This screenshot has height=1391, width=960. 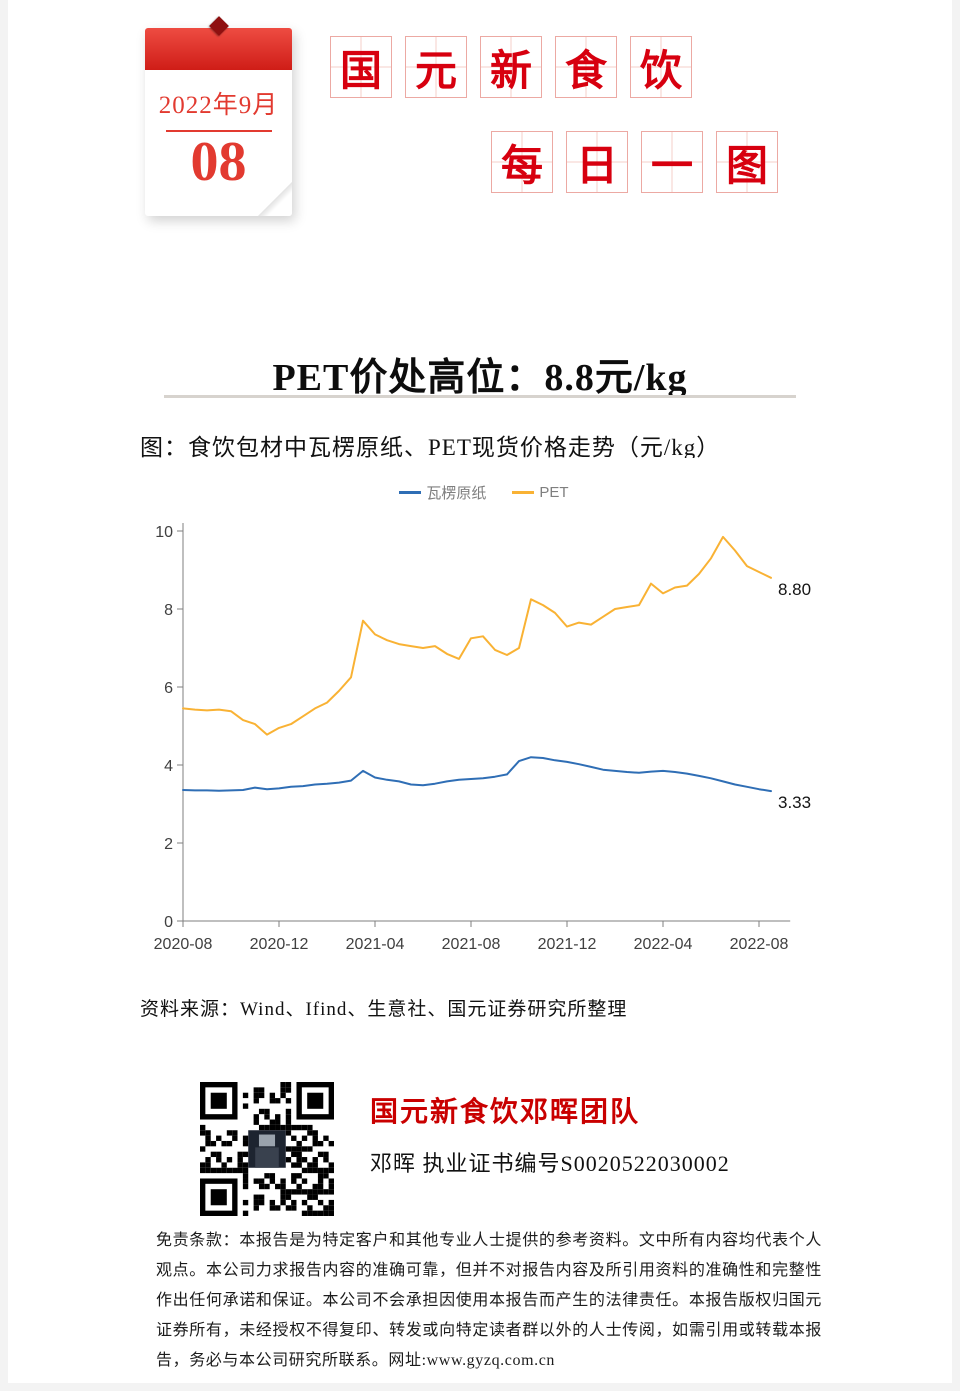 I want to click on source-note: 资料来源：Wind、Ifind、生意社、国元证券研究所整理, so click(x=384, y=1009).